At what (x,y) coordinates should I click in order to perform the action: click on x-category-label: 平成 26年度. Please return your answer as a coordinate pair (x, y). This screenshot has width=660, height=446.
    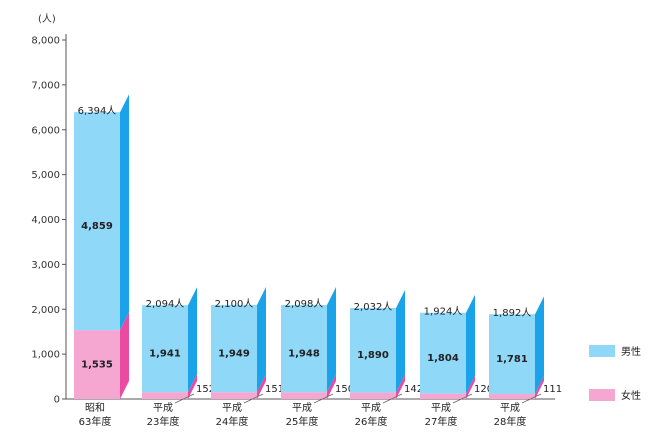
    Looking at the image, I should click on (371, 415).